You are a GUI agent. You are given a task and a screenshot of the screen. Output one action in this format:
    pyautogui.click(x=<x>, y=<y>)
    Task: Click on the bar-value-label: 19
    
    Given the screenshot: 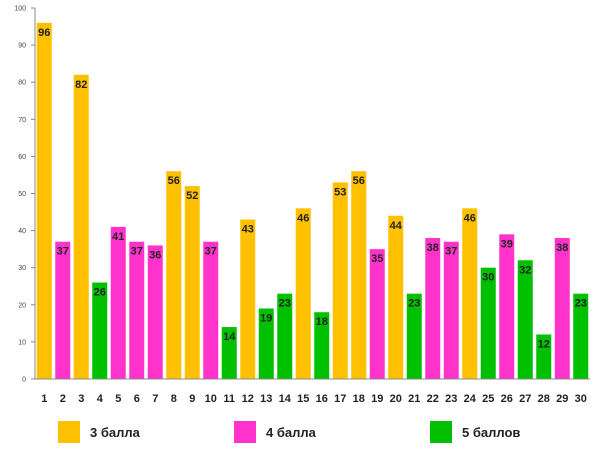 What is the action you would take?
    pyautogui.click(x=266, y=319)
    